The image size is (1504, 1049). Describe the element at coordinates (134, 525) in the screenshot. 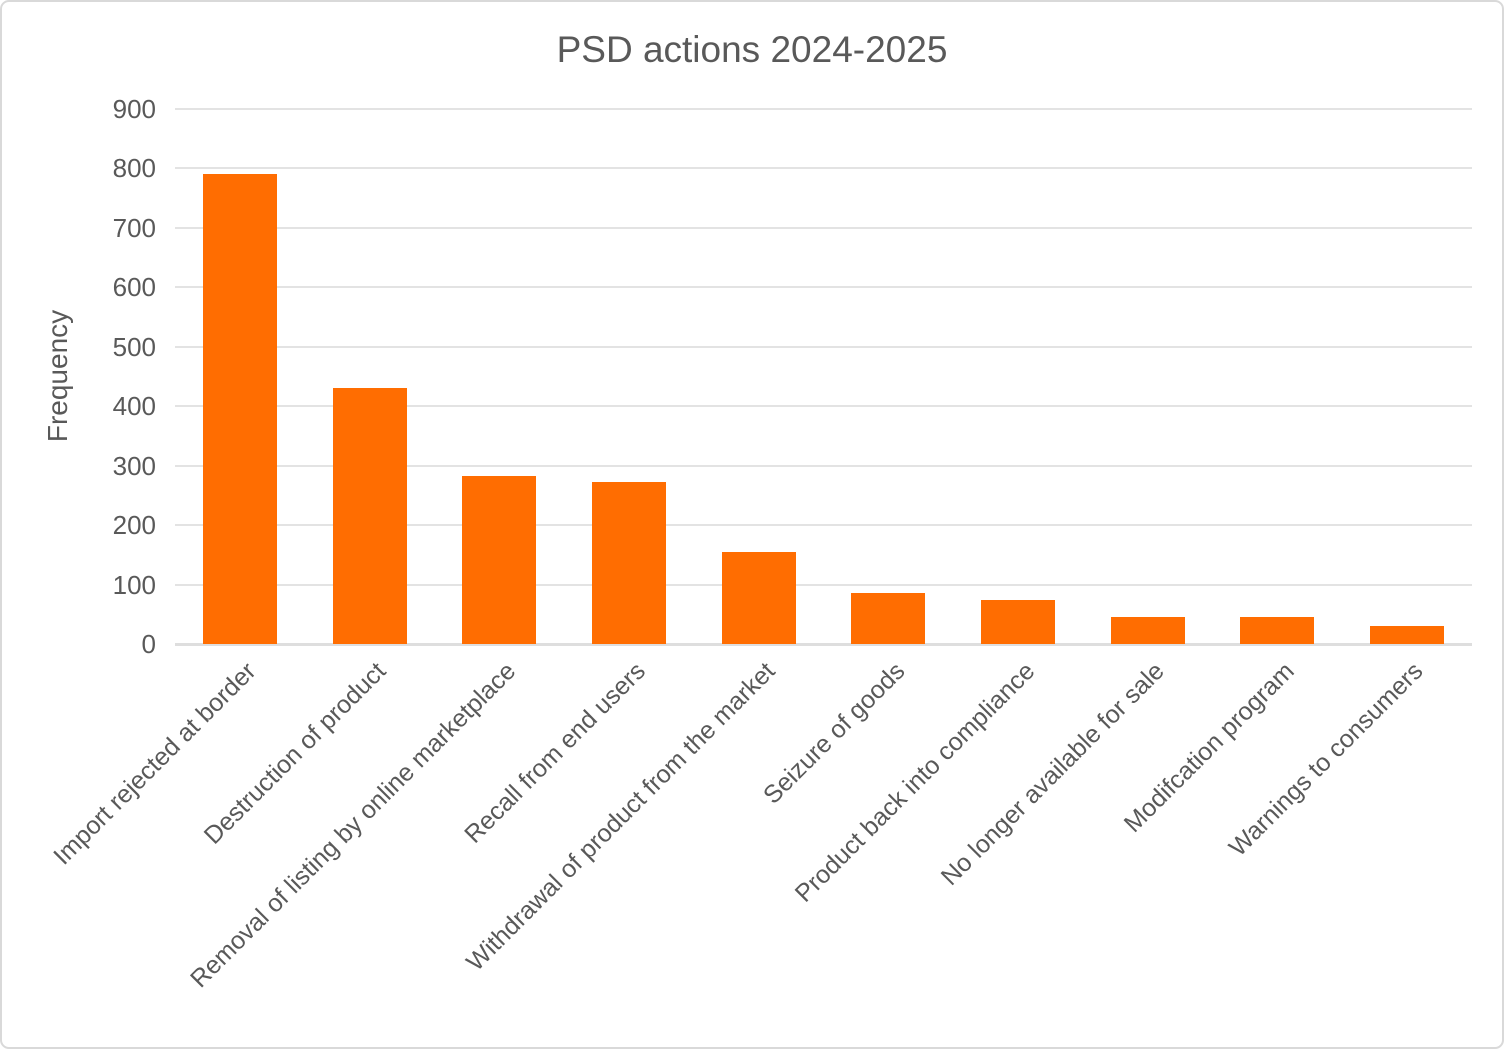

I see `y-tick-label: 200` at that location.